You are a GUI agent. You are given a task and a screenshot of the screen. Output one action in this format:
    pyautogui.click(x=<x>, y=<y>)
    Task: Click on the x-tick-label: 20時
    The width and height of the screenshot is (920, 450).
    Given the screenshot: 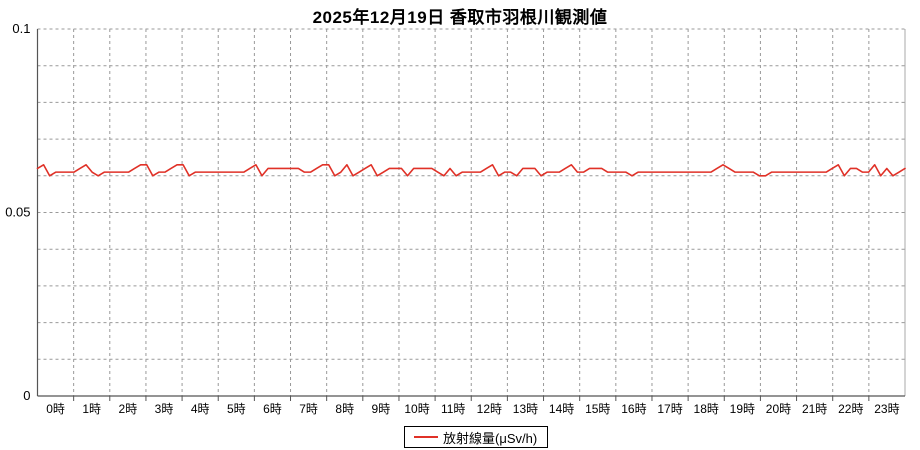 What is the action you would take?
    pyautogui.click(x=778, y=409)
    